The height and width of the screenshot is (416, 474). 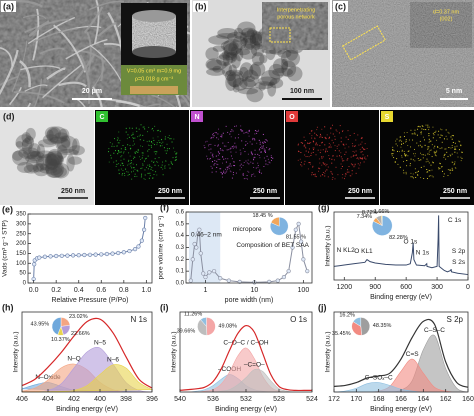 What do you see at coordinates (298, 319) in the screenshot?
I see `chart-title: O 1s` at bounding box center [298, 319].